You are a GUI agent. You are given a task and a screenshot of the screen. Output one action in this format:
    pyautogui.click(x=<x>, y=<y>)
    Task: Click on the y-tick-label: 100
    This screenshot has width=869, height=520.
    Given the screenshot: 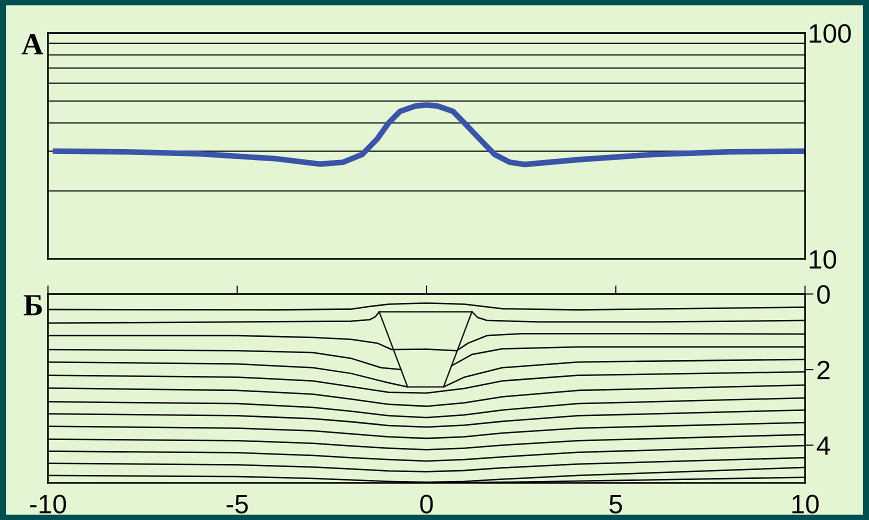 What is the action you would take?
    pyautogui.click(x=830, y=33)
    